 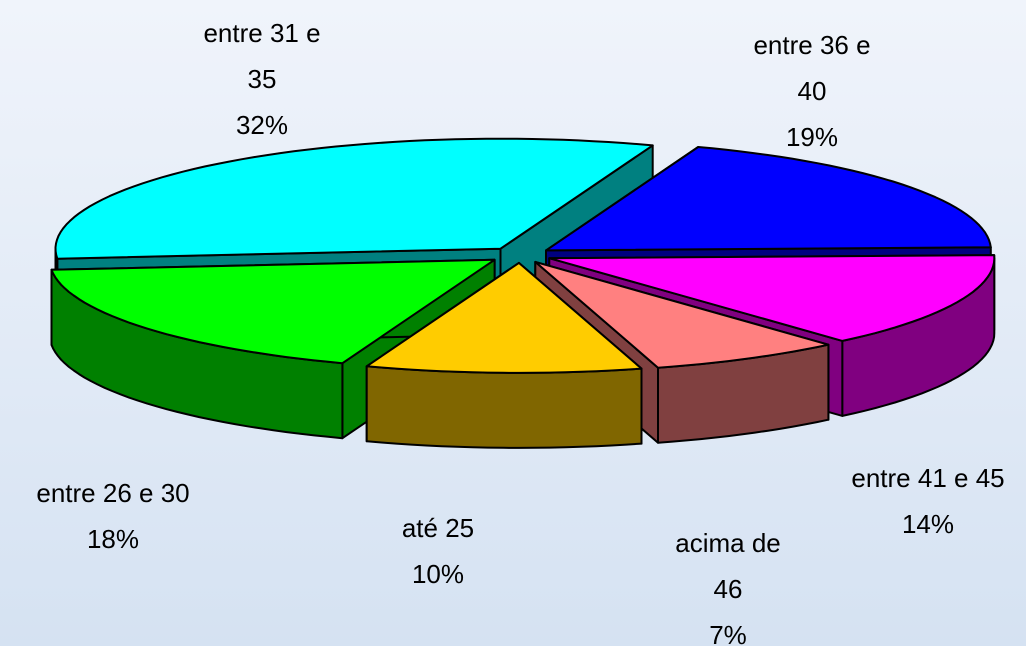 I want to click on slice-wall, so click(x=504, y=407).